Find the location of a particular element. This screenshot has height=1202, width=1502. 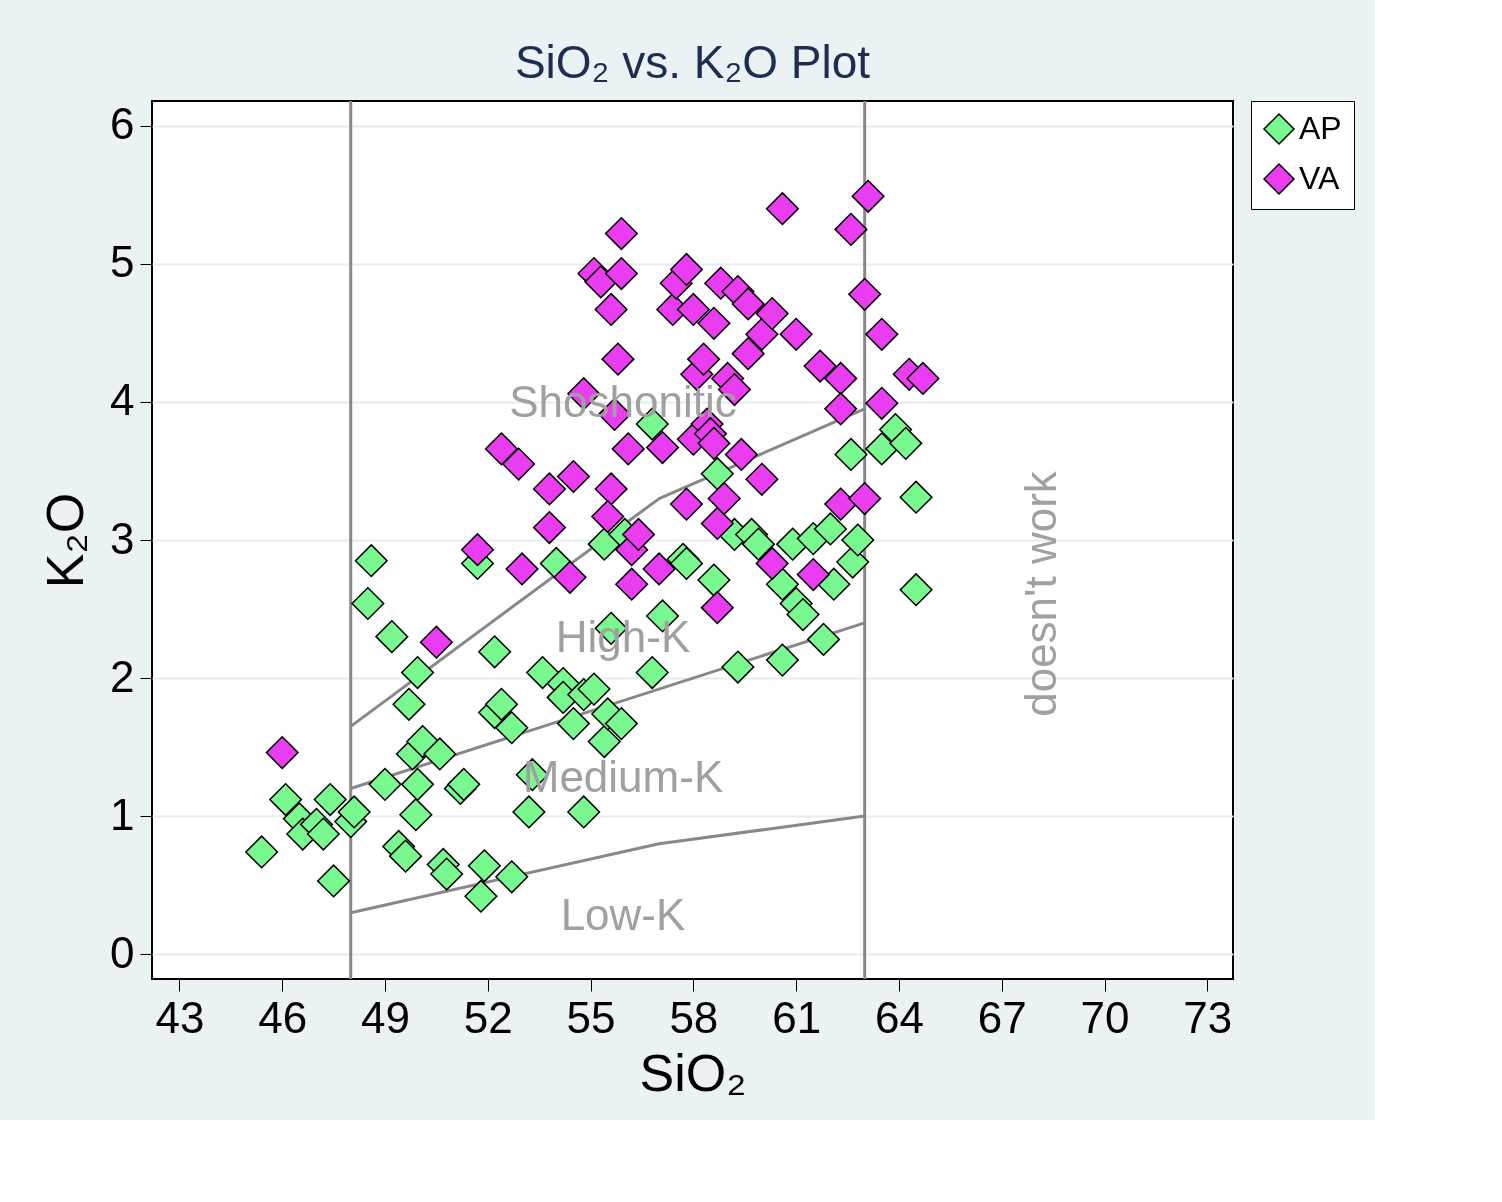

x-tick-label: 61 is located at coordinates (797, 1017).